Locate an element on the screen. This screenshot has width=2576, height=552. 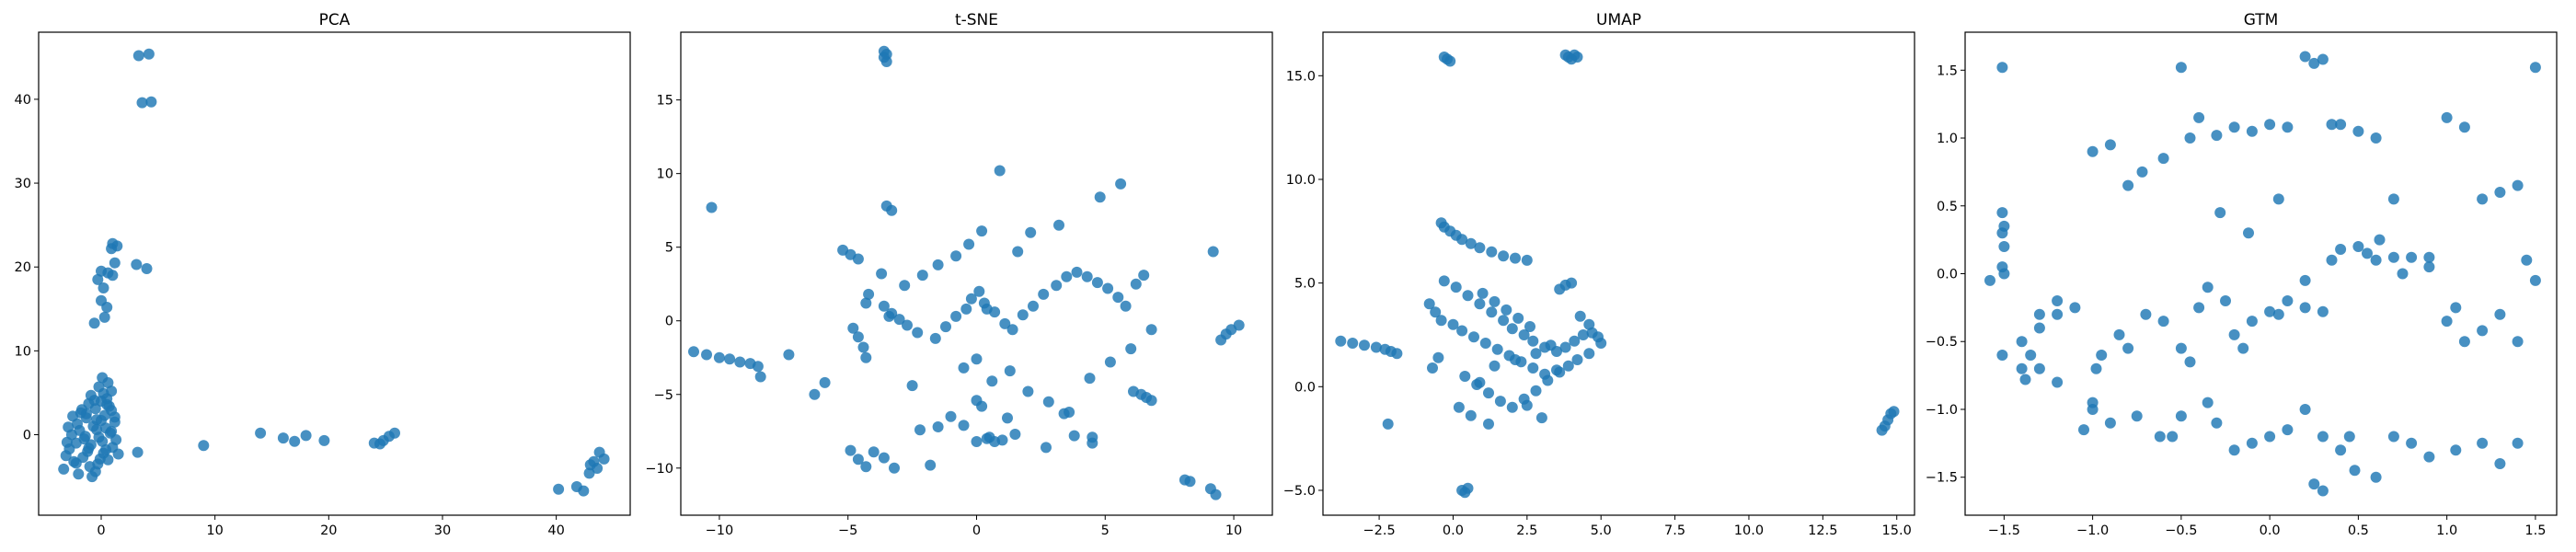
x-tick-label: 0.0 is located at coordinates (1453, 530).